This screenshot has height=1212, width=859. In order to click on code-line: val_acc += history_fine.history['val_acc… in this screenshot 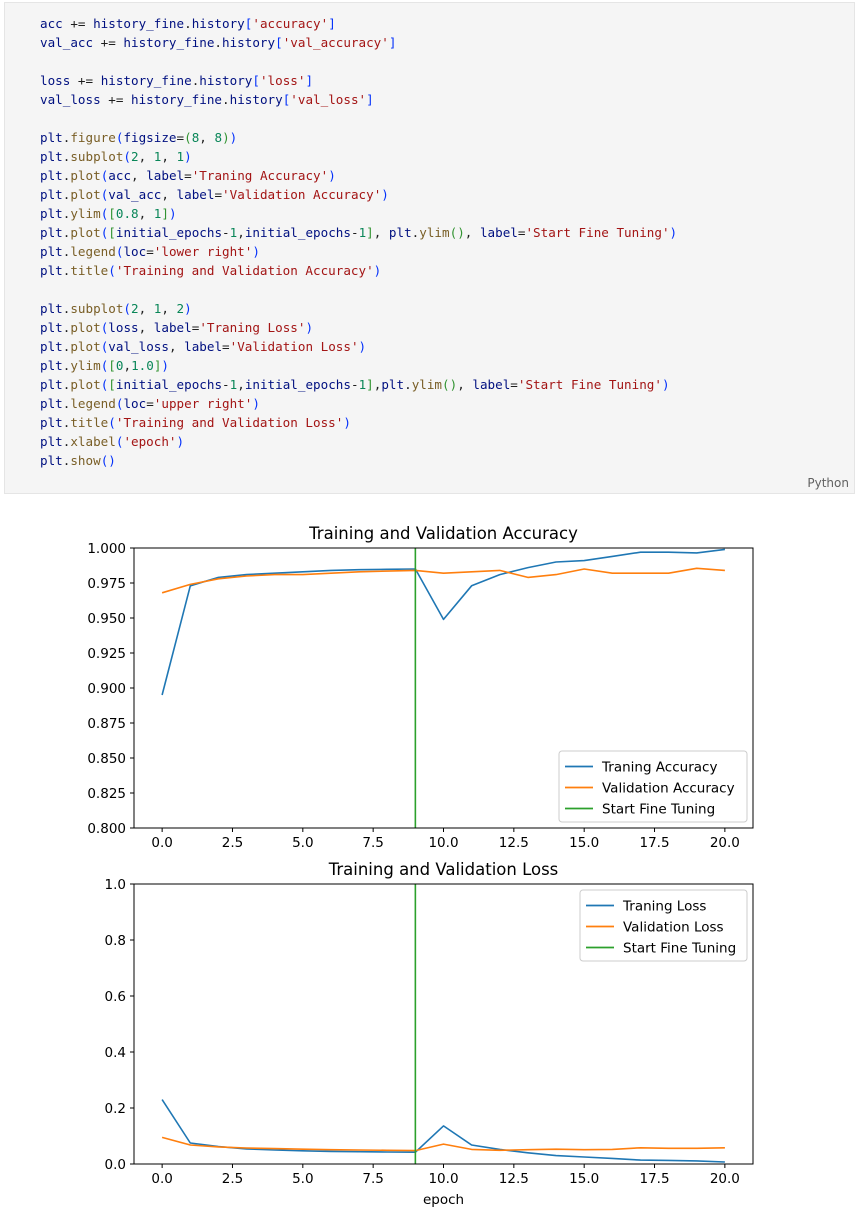, I will do `click(358, 42)`.